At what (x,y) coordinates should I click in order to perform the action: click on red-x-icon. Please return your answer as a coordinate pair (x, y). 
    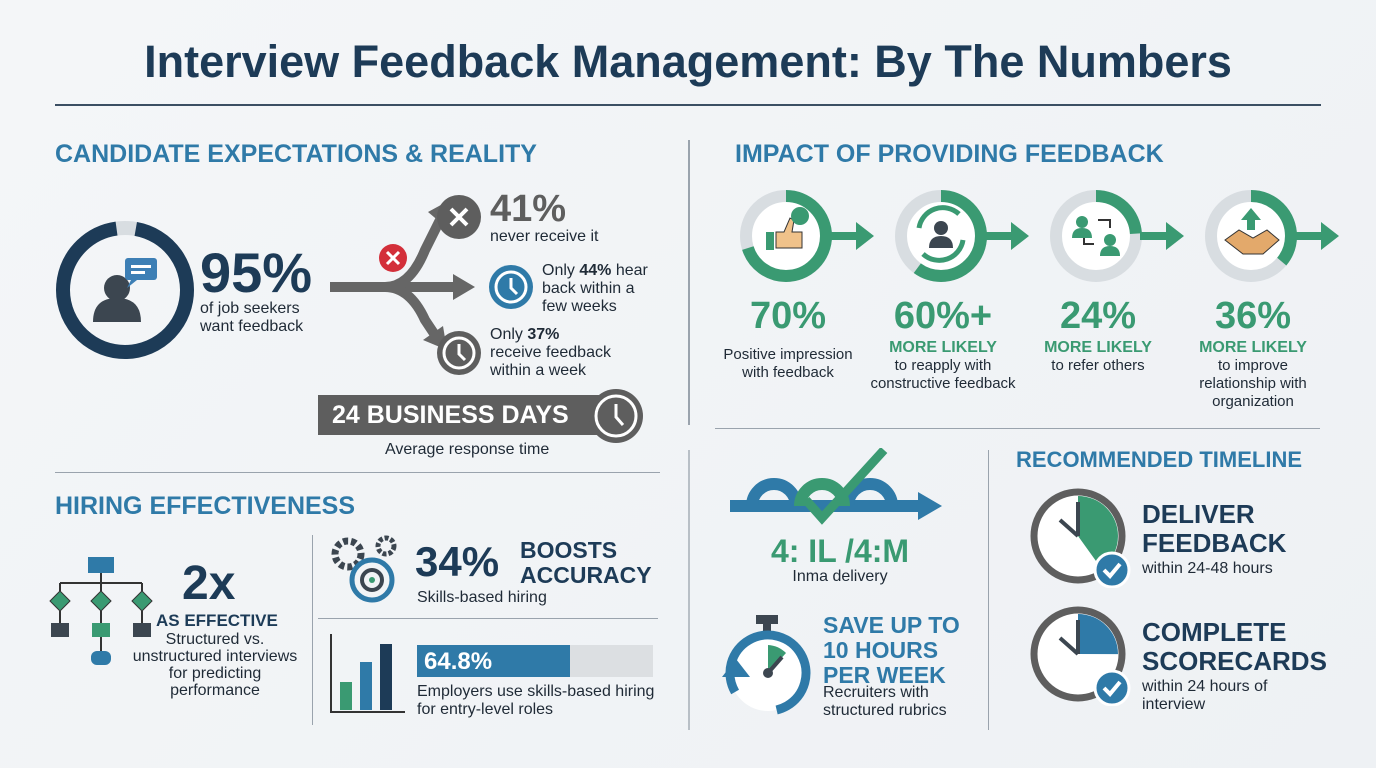
    Looking at the image, I should click on (393, 258).